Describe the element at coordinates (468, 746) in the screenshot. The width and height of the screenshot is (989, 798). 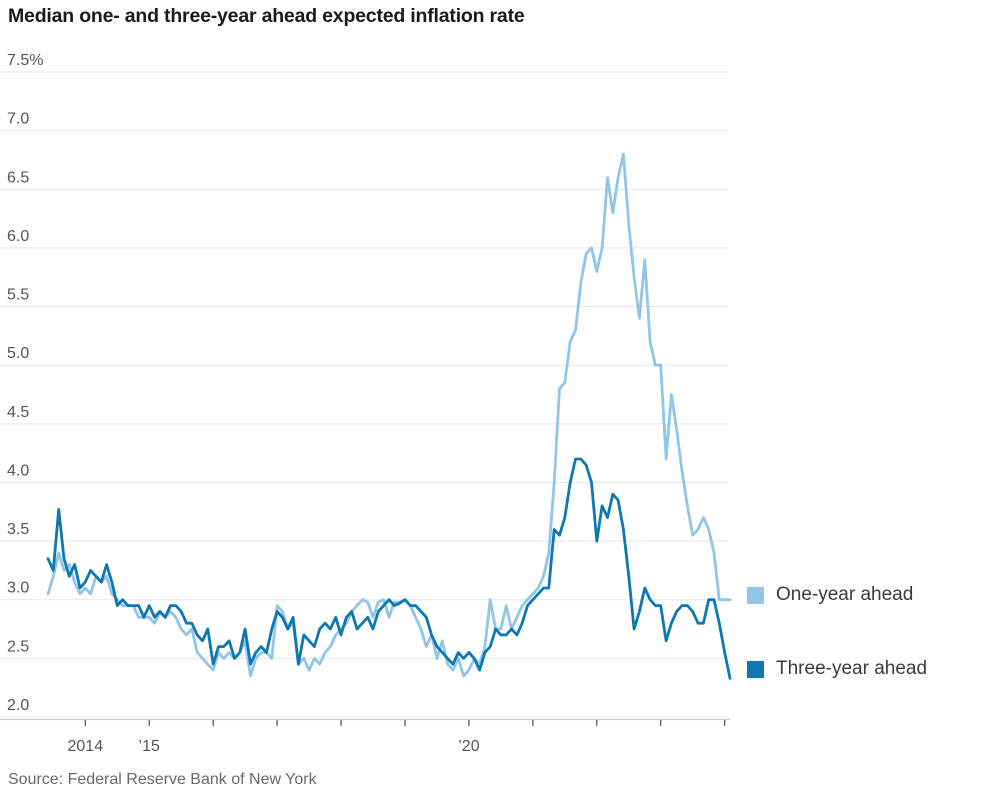
I see `x-tick-label: ’20` at that location.